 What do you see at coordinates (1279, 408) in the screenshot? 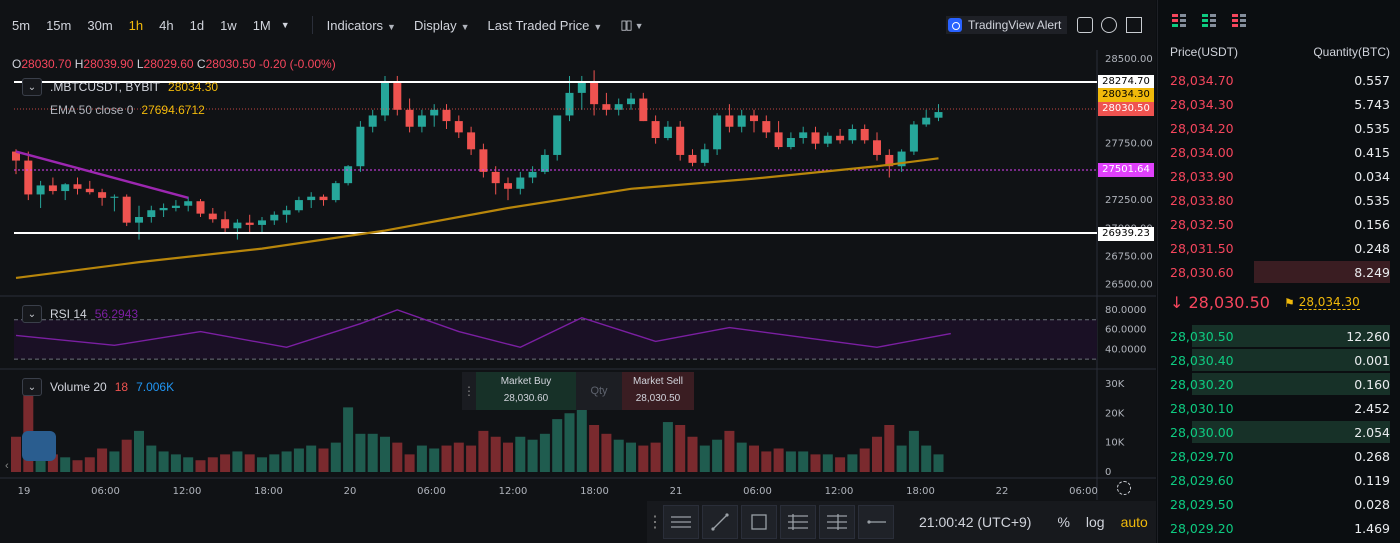
I see `bid-row: 28,030.10 2.452` at bounding box center [1279, 408].